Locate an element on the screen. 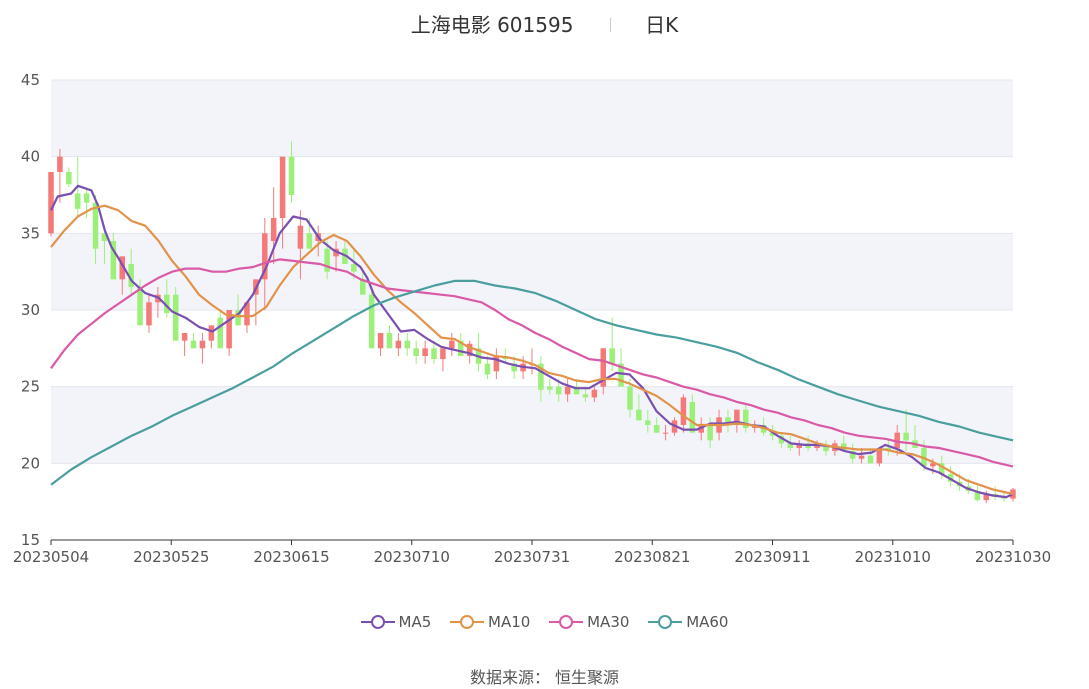 This screenshot has height=689, width=1089. legend-item-ma60: MA60 is located at coordinates (688, 622).